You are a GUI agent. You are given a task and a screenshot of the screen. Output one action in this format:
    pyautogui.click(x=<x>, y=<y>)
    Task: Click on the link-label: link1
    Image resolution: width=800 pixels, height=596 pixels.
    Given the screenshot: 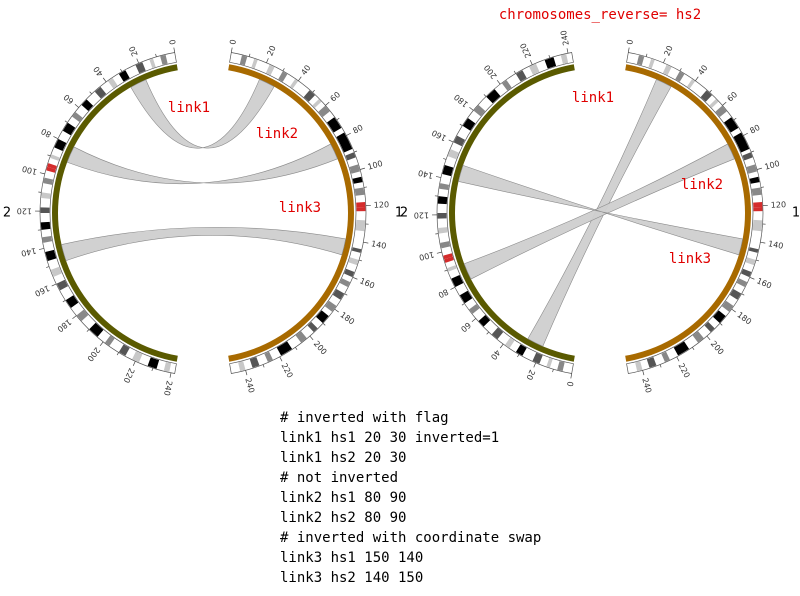 What is the action you would take?
    pyautogui.click(x=593, y=98)
    